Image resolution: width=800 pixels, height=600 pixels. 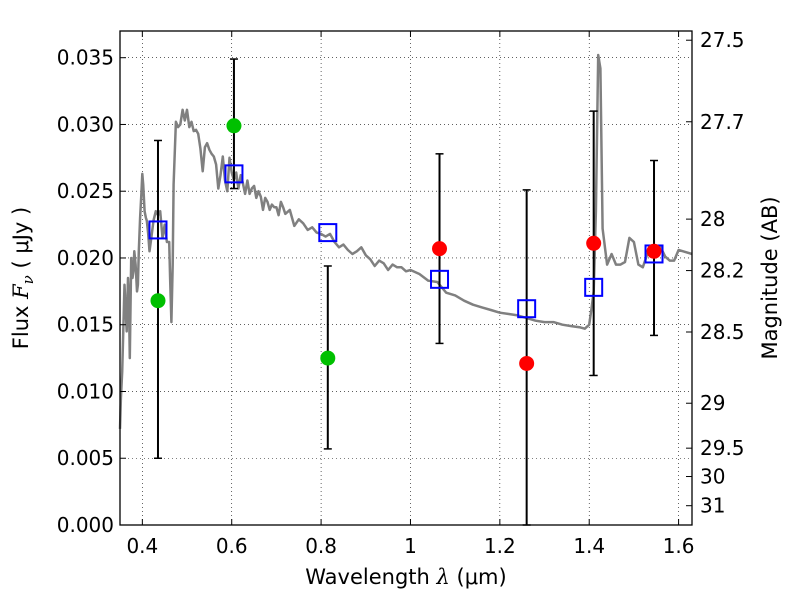 I want to click on y2-tick-label: 30, so click(x=712, y=477).